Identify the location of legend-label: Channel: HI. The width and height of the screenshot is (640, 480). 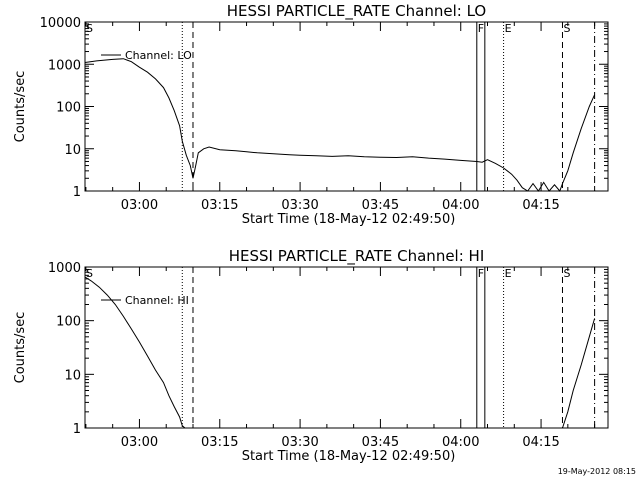
(157, 300).